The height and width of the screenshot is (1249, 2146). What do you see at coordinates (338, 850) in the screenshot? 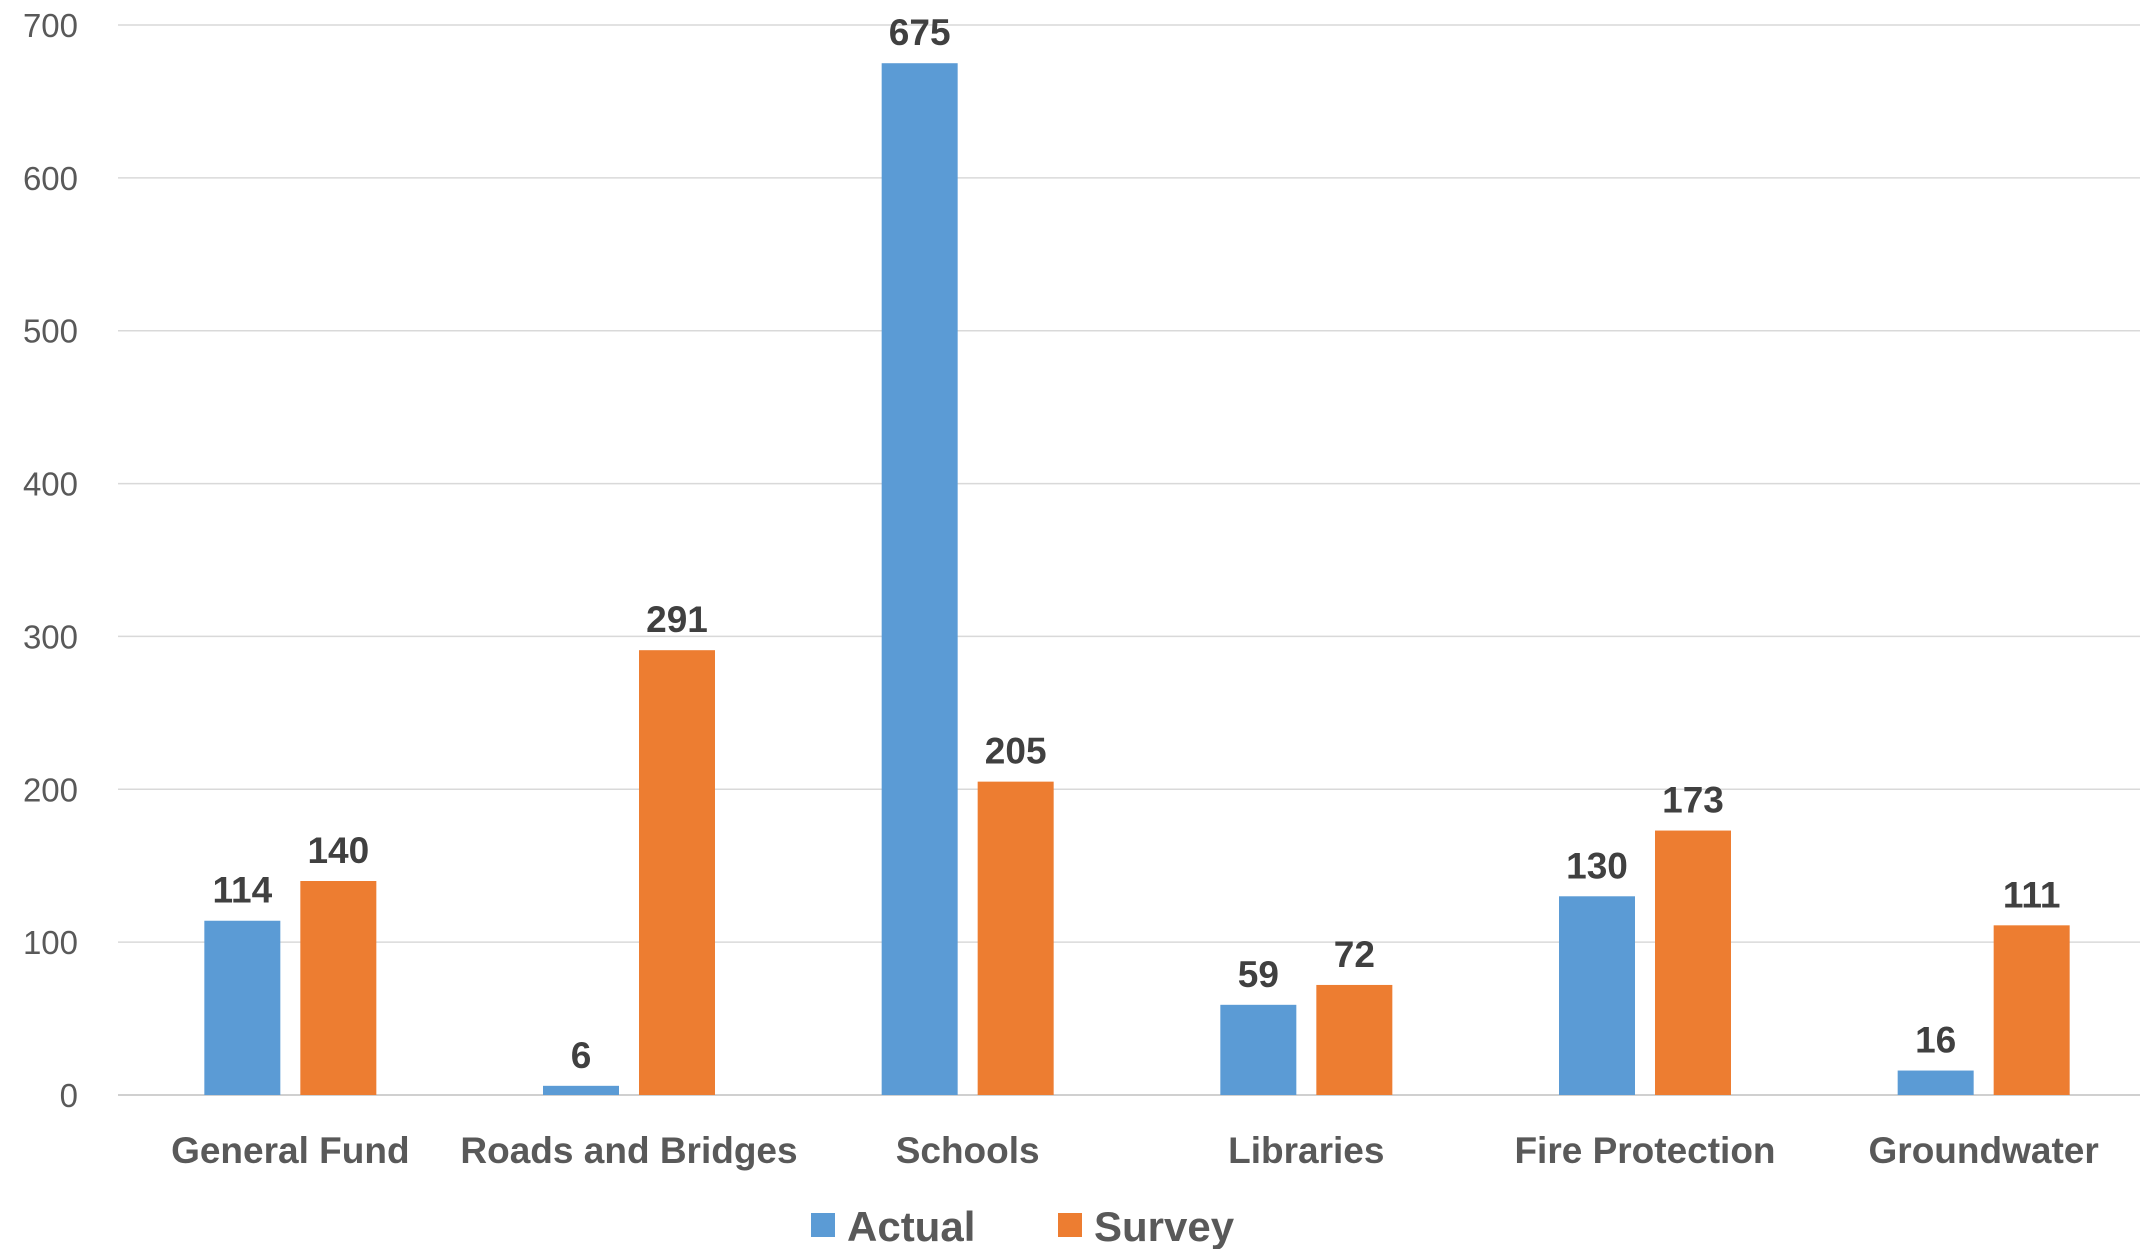
I see `data-label: 140` at bounding box center [338, 850].